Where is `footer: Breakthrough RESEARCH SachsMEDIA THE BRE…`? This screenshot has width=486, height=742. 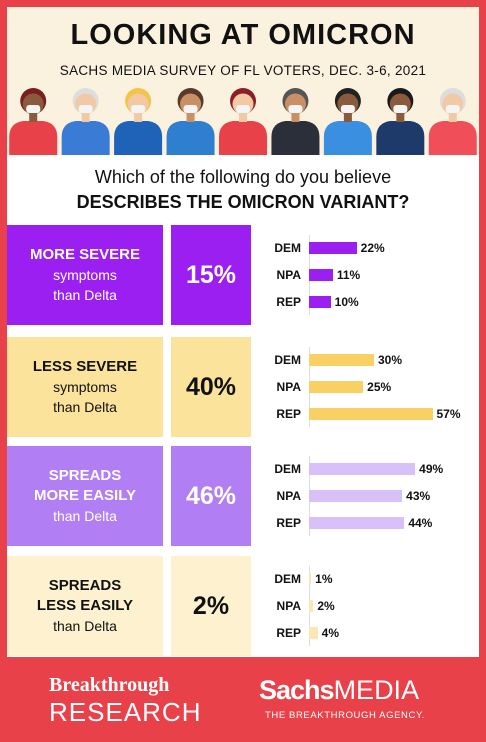 footer: Breakthrough RESEARCH SachsMEDIA THE BRE… is located at coordinates (243, 696).